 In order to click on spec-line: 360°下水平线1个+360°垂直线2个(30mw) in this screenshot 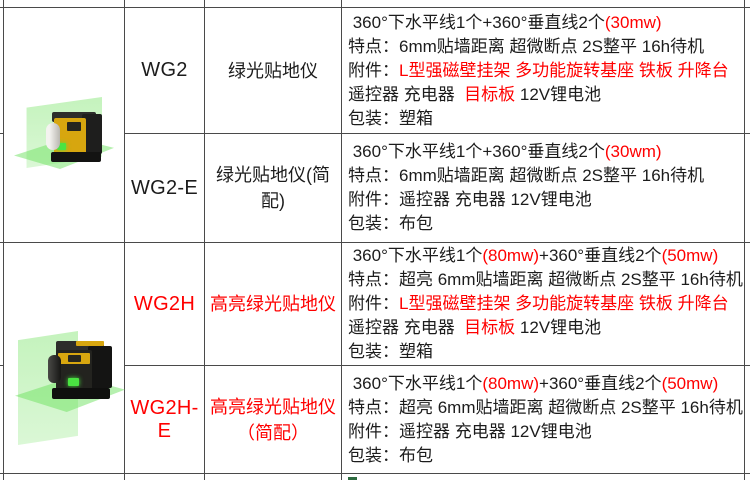, I will do `click(546, 23)`.